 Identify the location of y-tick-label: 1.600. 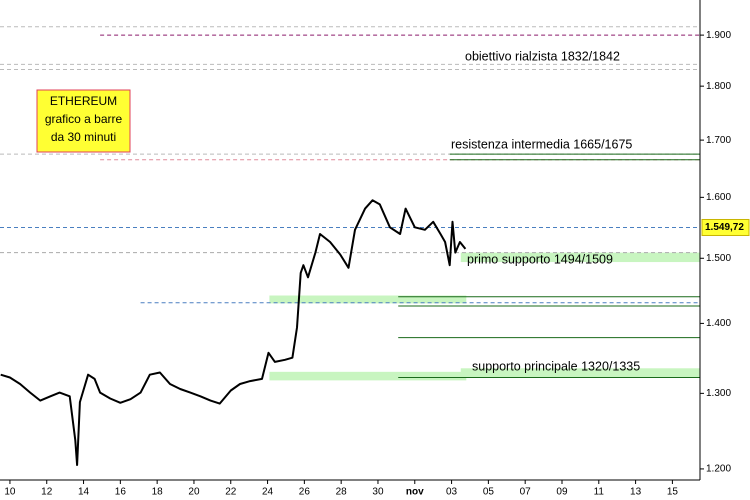
(718, 197).